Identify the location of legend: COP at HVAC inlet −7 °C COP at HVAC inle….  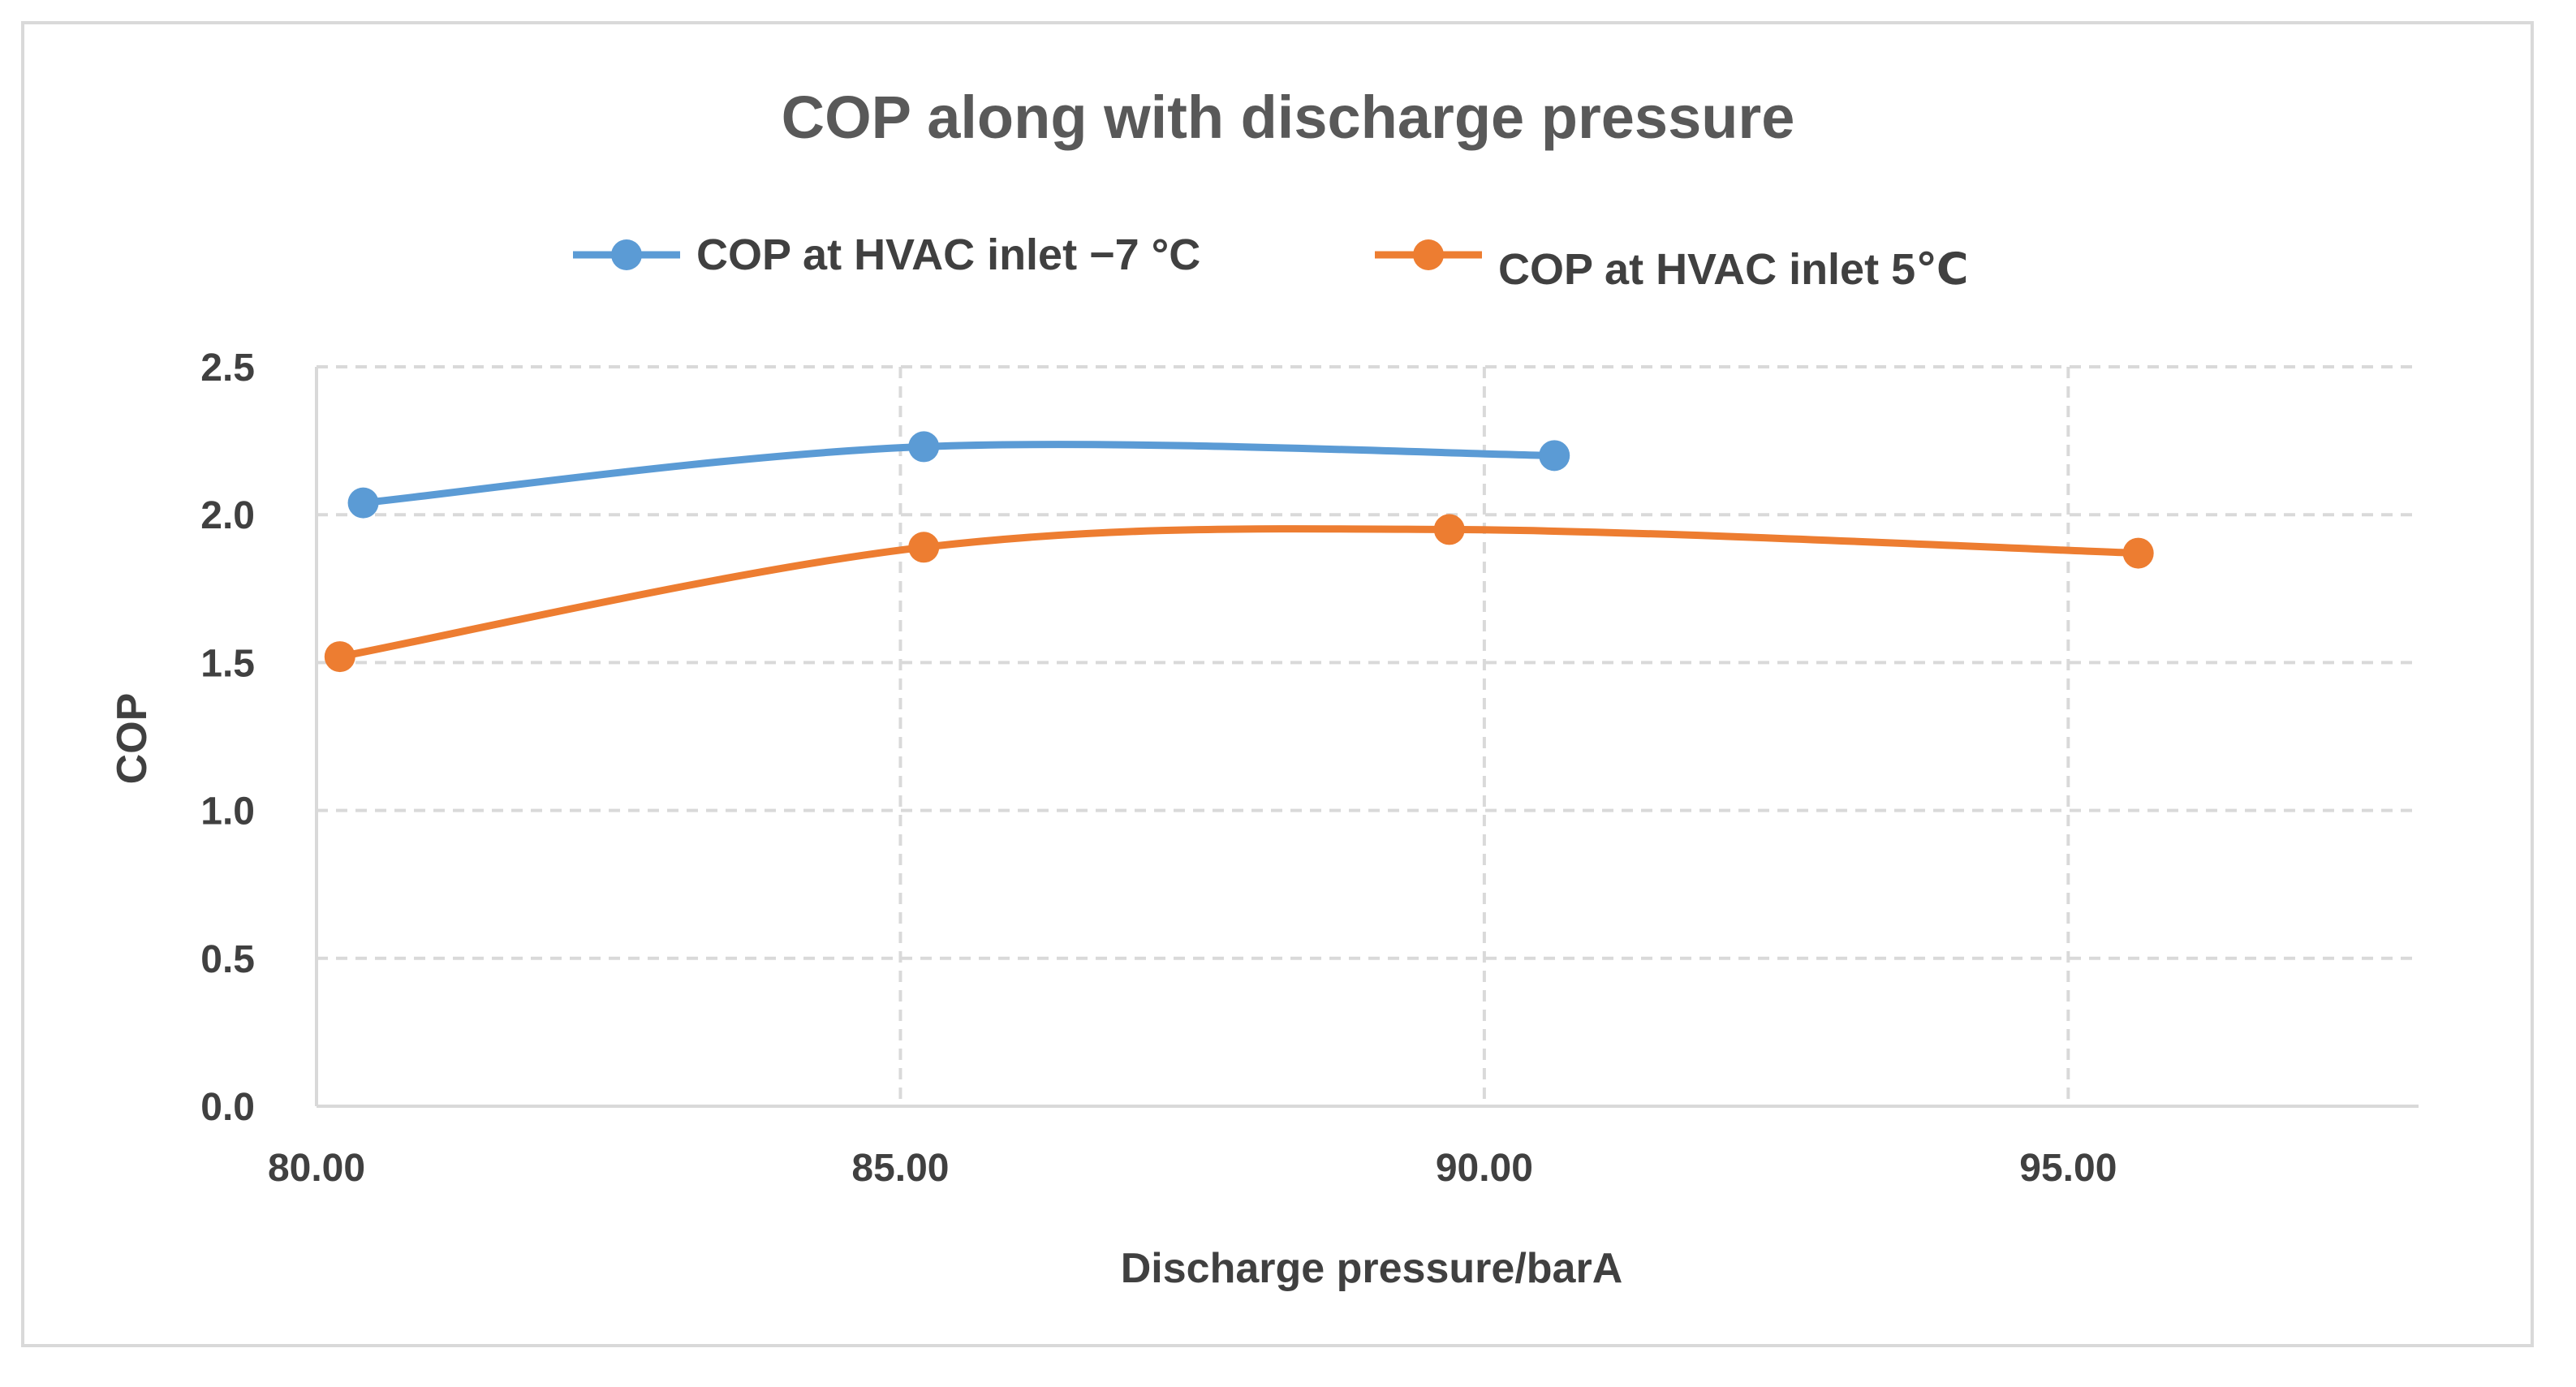
(1271, 262).